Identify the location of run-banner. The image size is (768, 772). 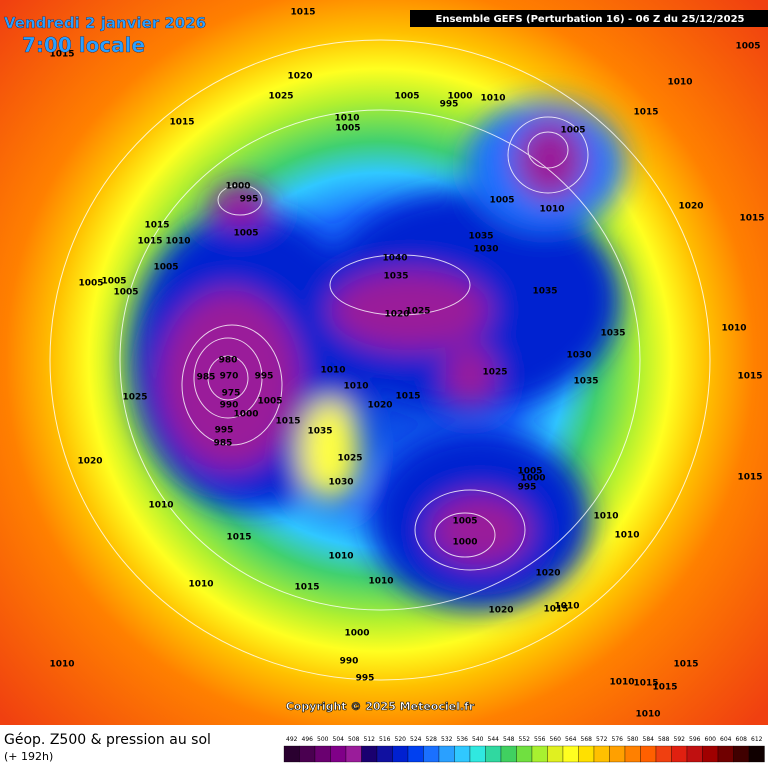
(589, 18).